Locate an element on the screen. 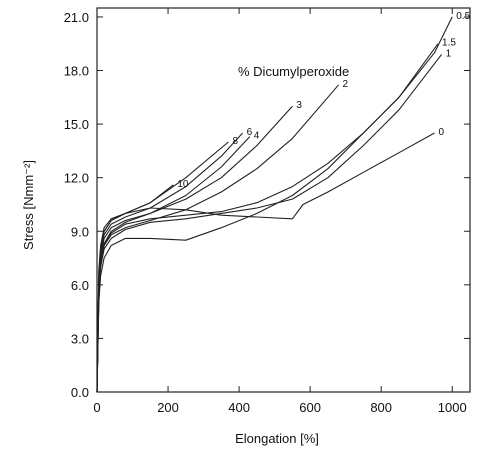 This screenshot has height=457, width=481. y-tick-label: 21.0 is located at coordinates (76, 17).